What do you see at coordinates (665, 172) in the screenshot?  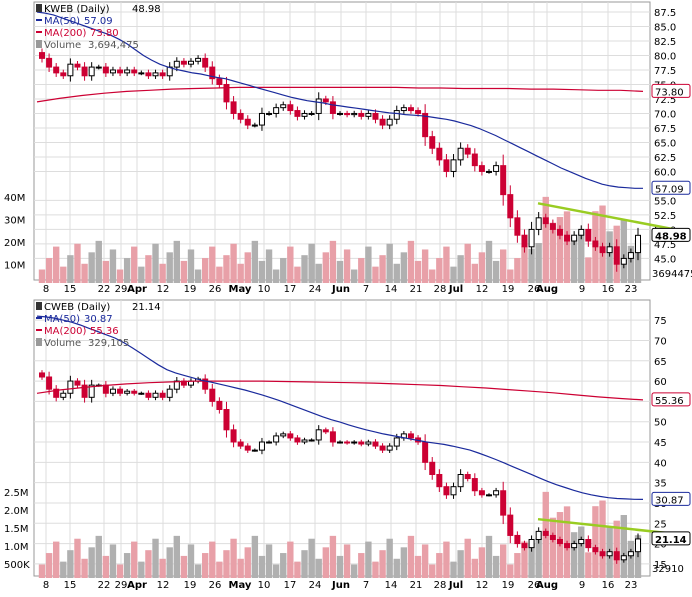 I see `price-tick-label: 60.0` at bounding box center [665, 172].